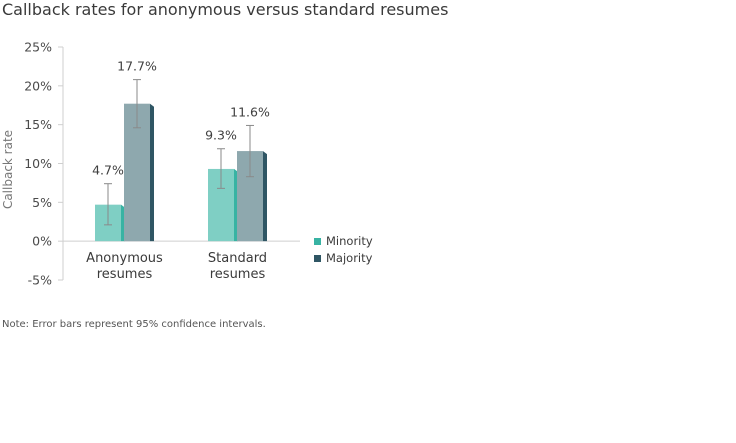 The width and height of the screenshot is (736, 443). What do you see at coordinates (221, 135) in the screenshot?
I see `data-label: 9.3%` at bounding box center [221, 135].